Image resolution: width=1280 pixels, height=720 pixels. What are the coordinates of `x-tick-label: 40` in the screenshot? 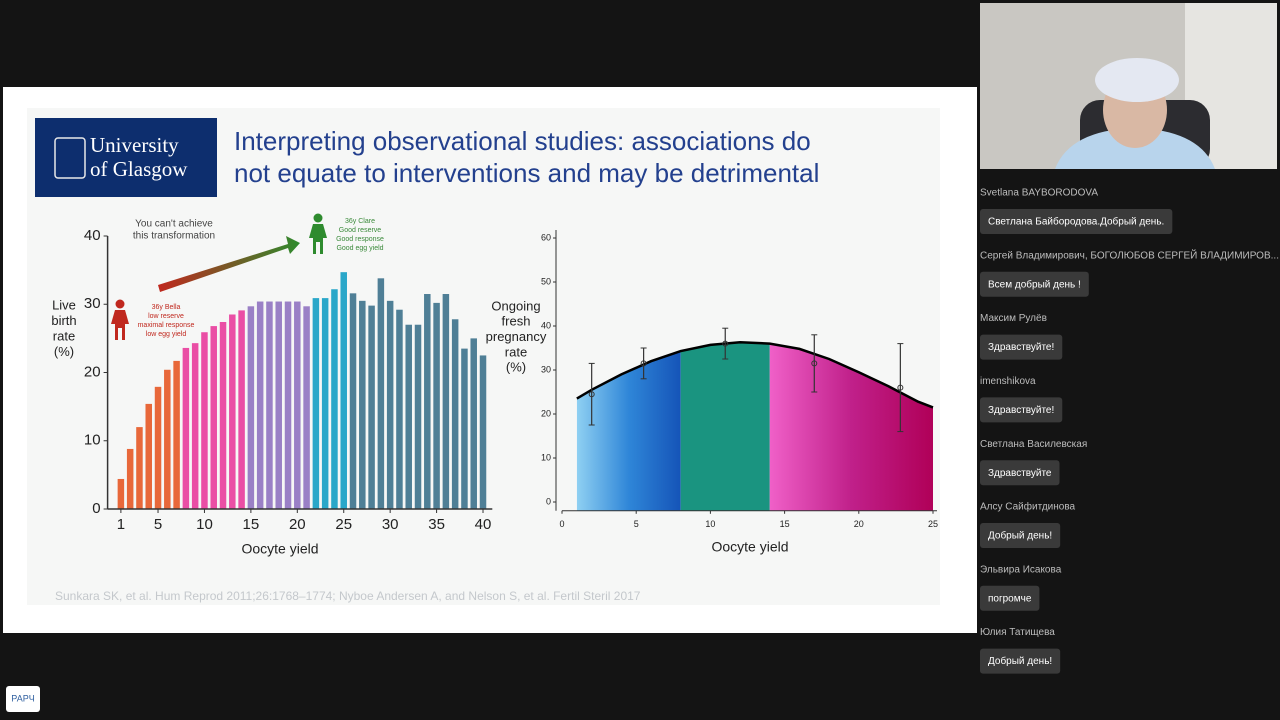 It's located at (483, 524).